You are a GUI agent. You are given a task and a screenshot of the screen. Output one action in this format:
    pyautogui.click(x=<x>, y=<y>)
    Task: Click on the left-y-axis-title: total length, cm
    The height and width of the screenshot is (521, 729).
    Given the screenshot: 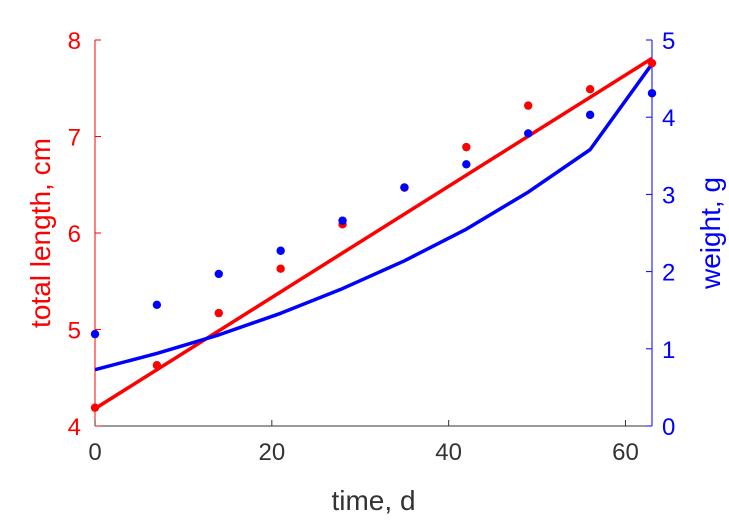 What is the action you would take?
    pyautogui.click(x=40, y=233)
    